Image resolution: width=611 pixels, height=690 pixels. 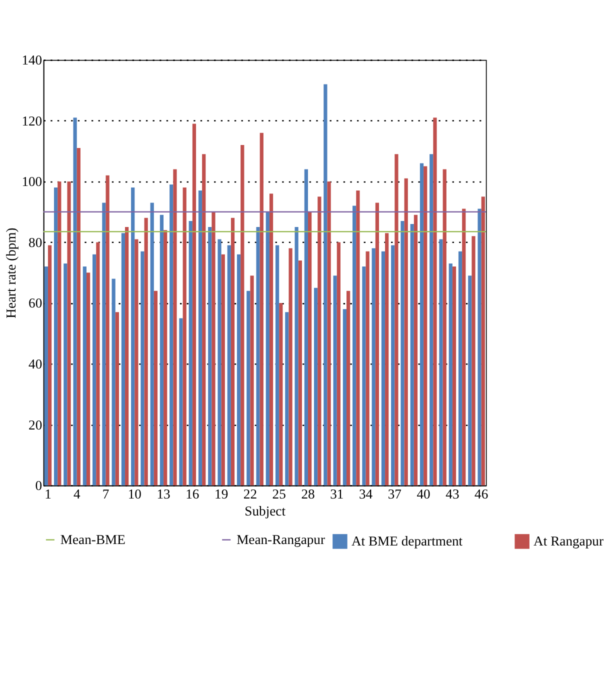 I want to click on x-tick-label: 7, so click(x=106, y=494).